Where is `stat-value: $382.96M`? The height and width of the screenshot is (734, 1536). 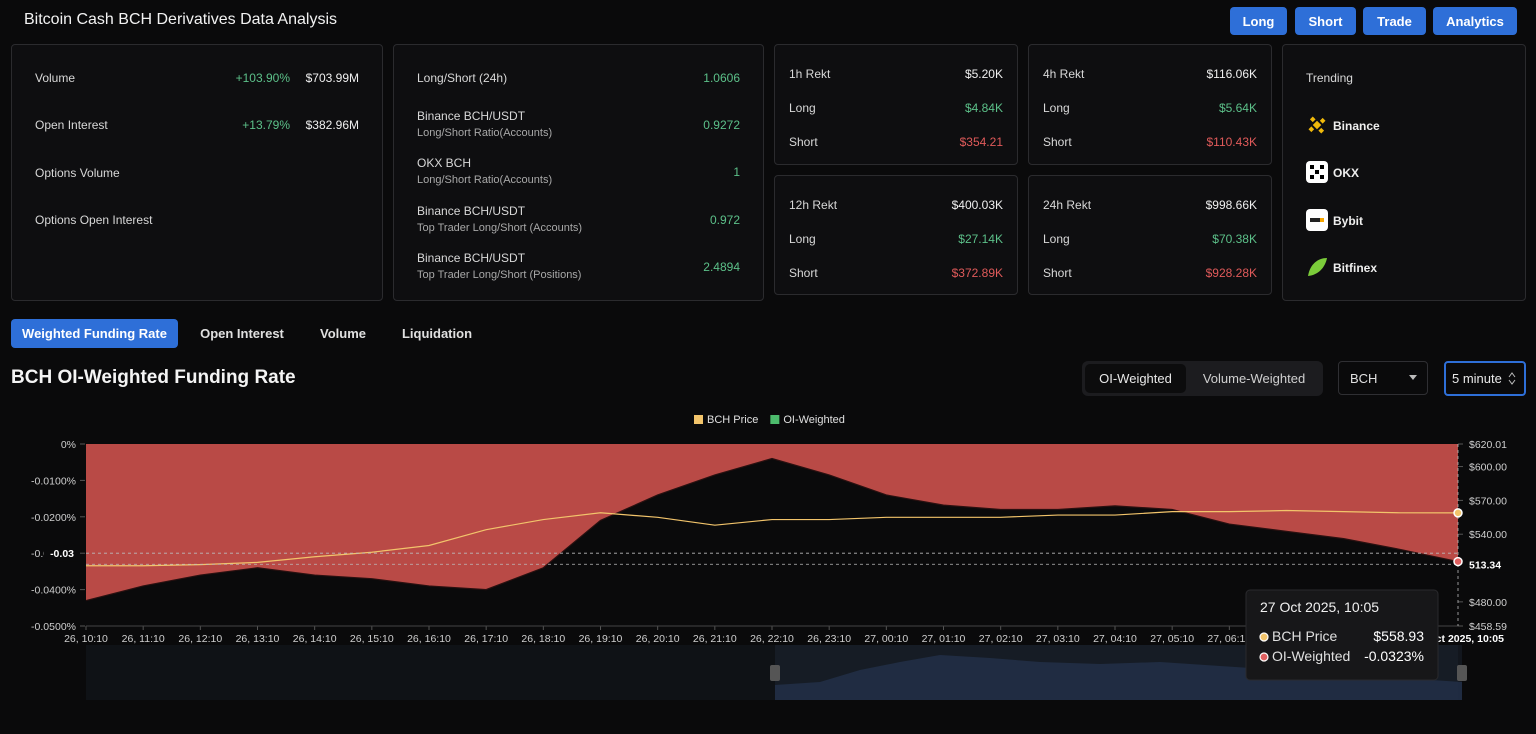 stat-value: $382.96M is located at coordinates (332, 125).